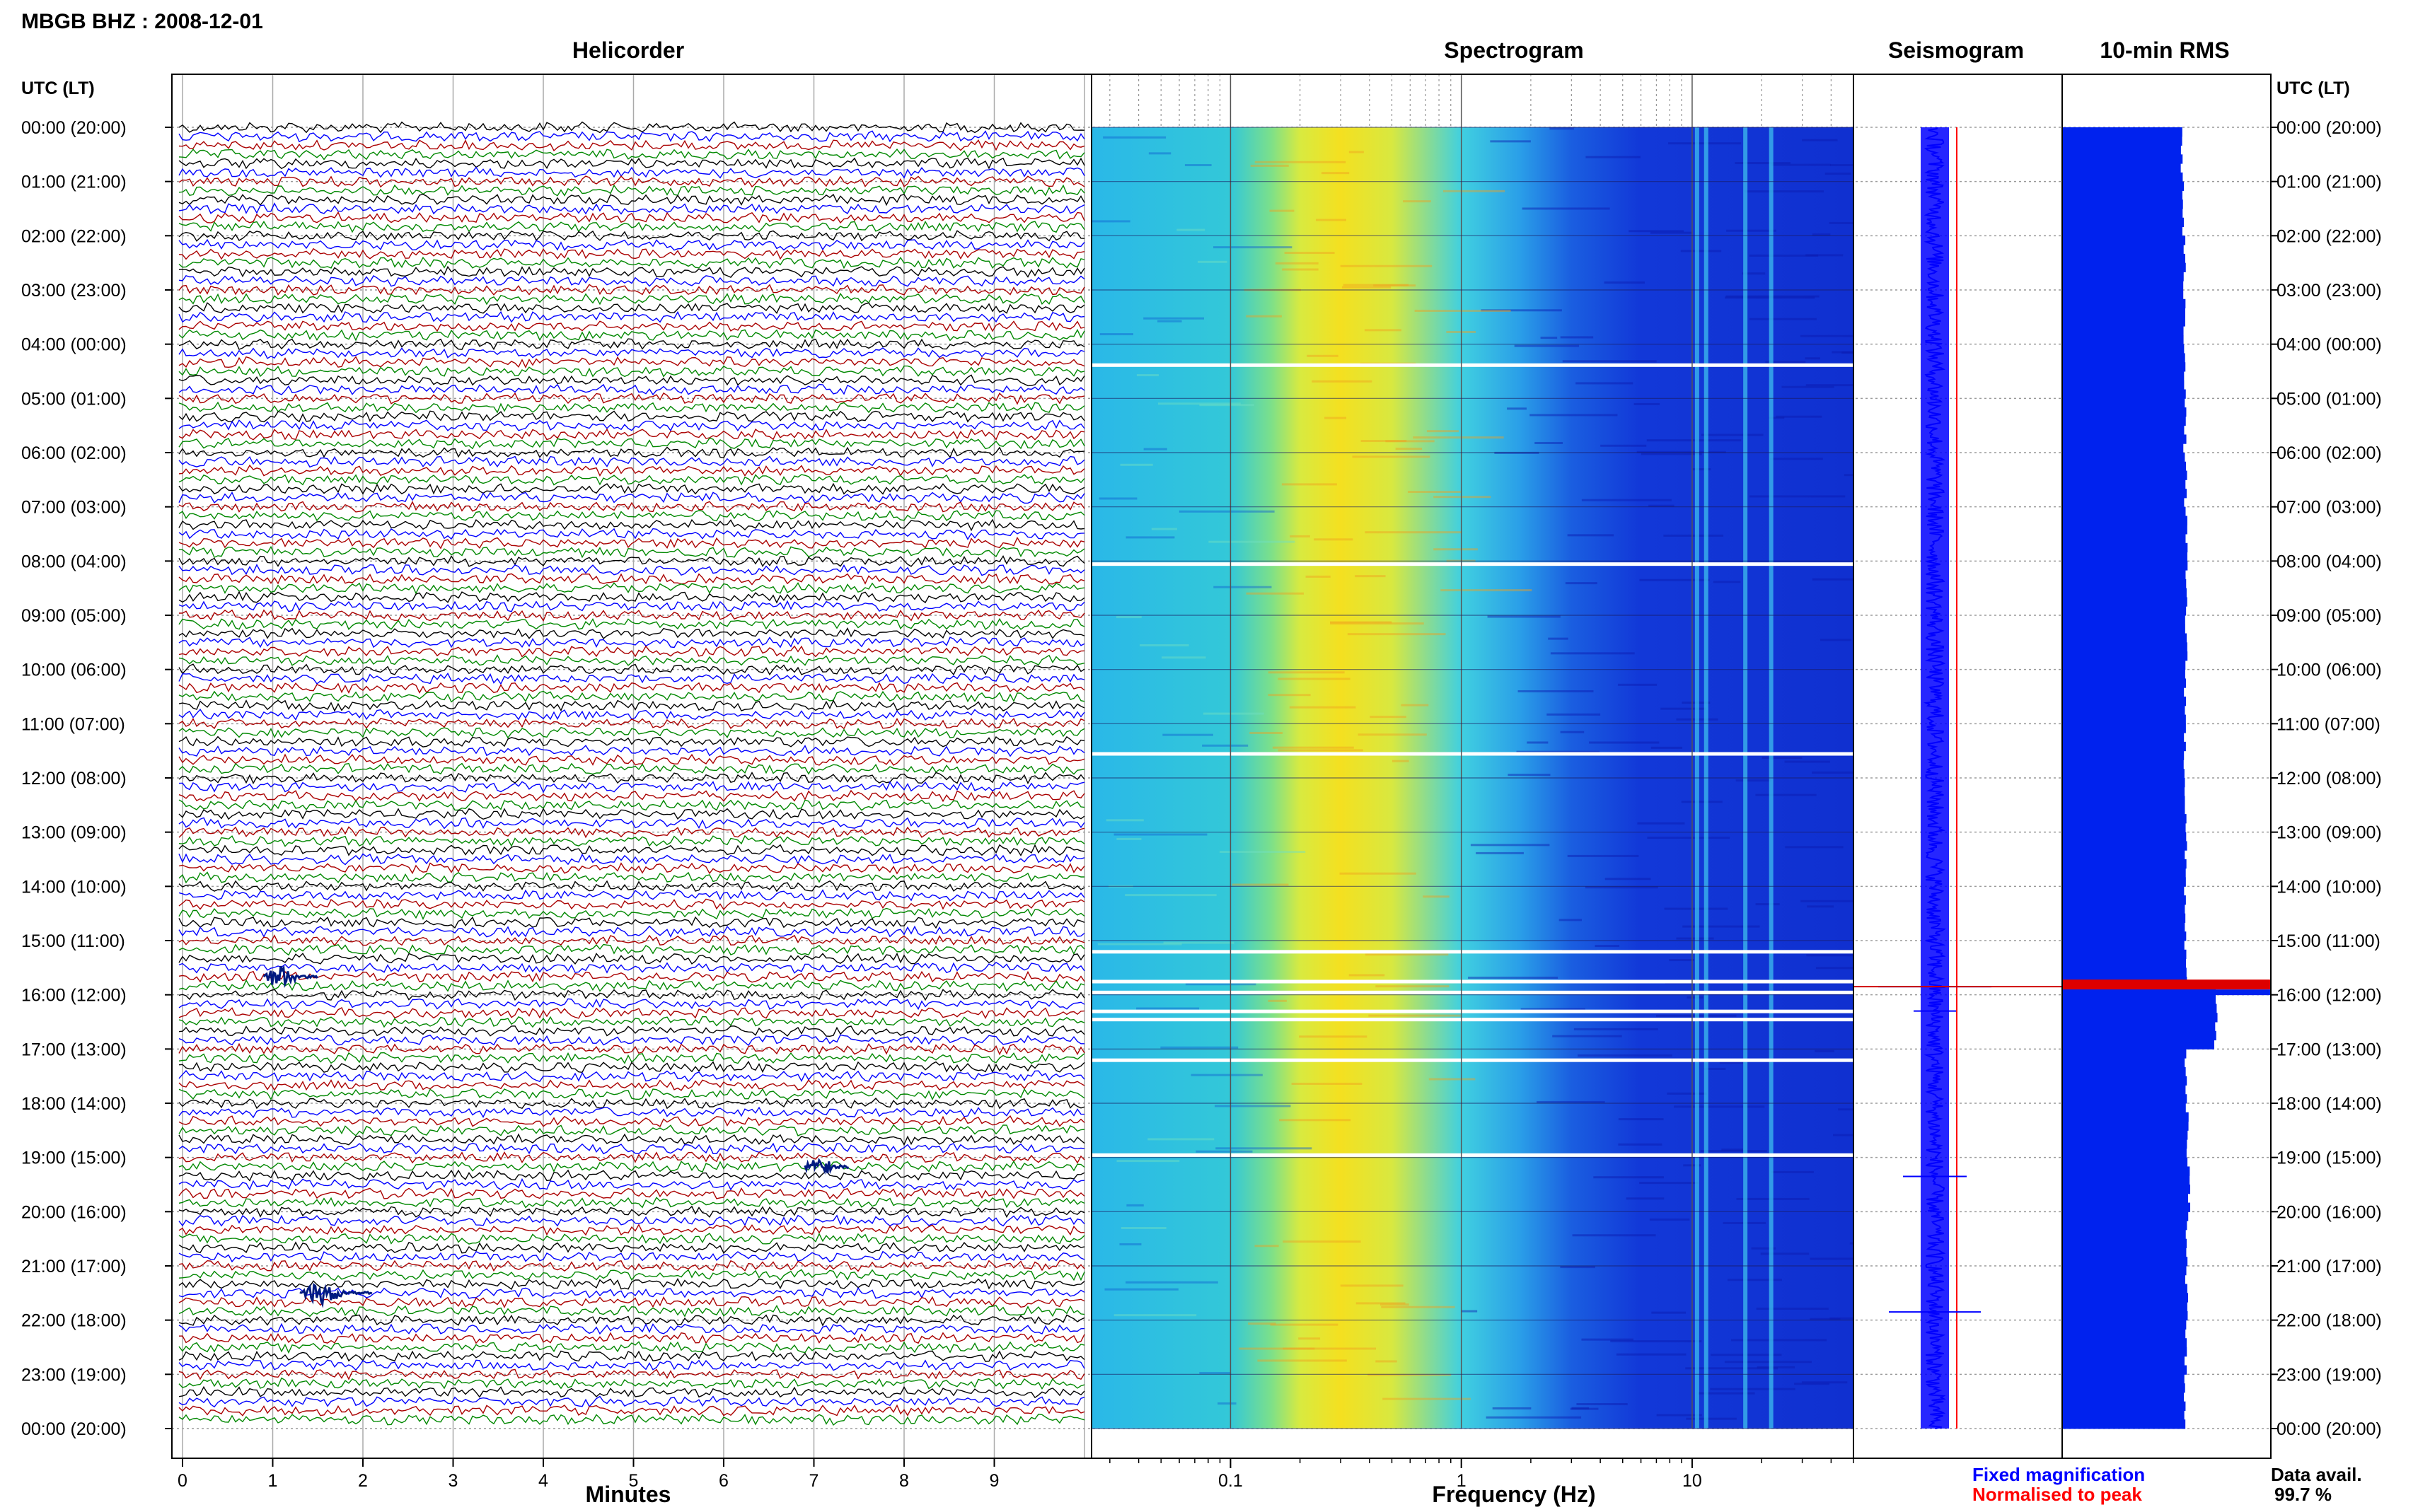  What do you see at coordinates (74, 1158) in the screenshot?
I see `time-tick-left: 19:00 (15:00)` at bounding box center [74, 1158].